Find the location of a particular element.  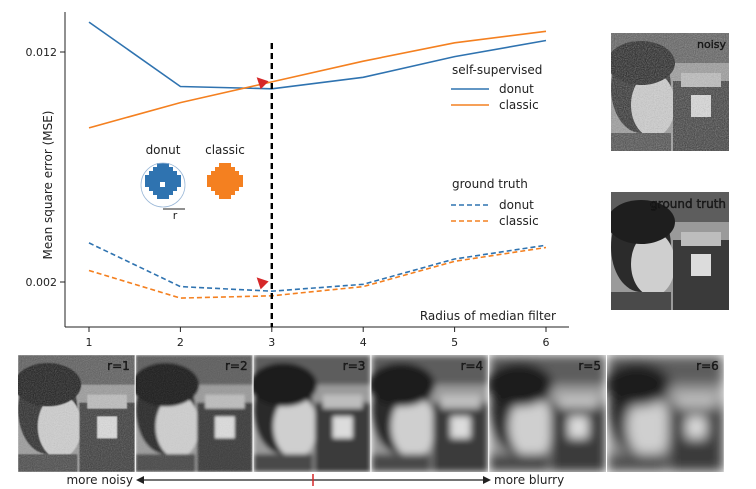

strip-panel-label-2: r=2 is located at coordinates (236, 366).